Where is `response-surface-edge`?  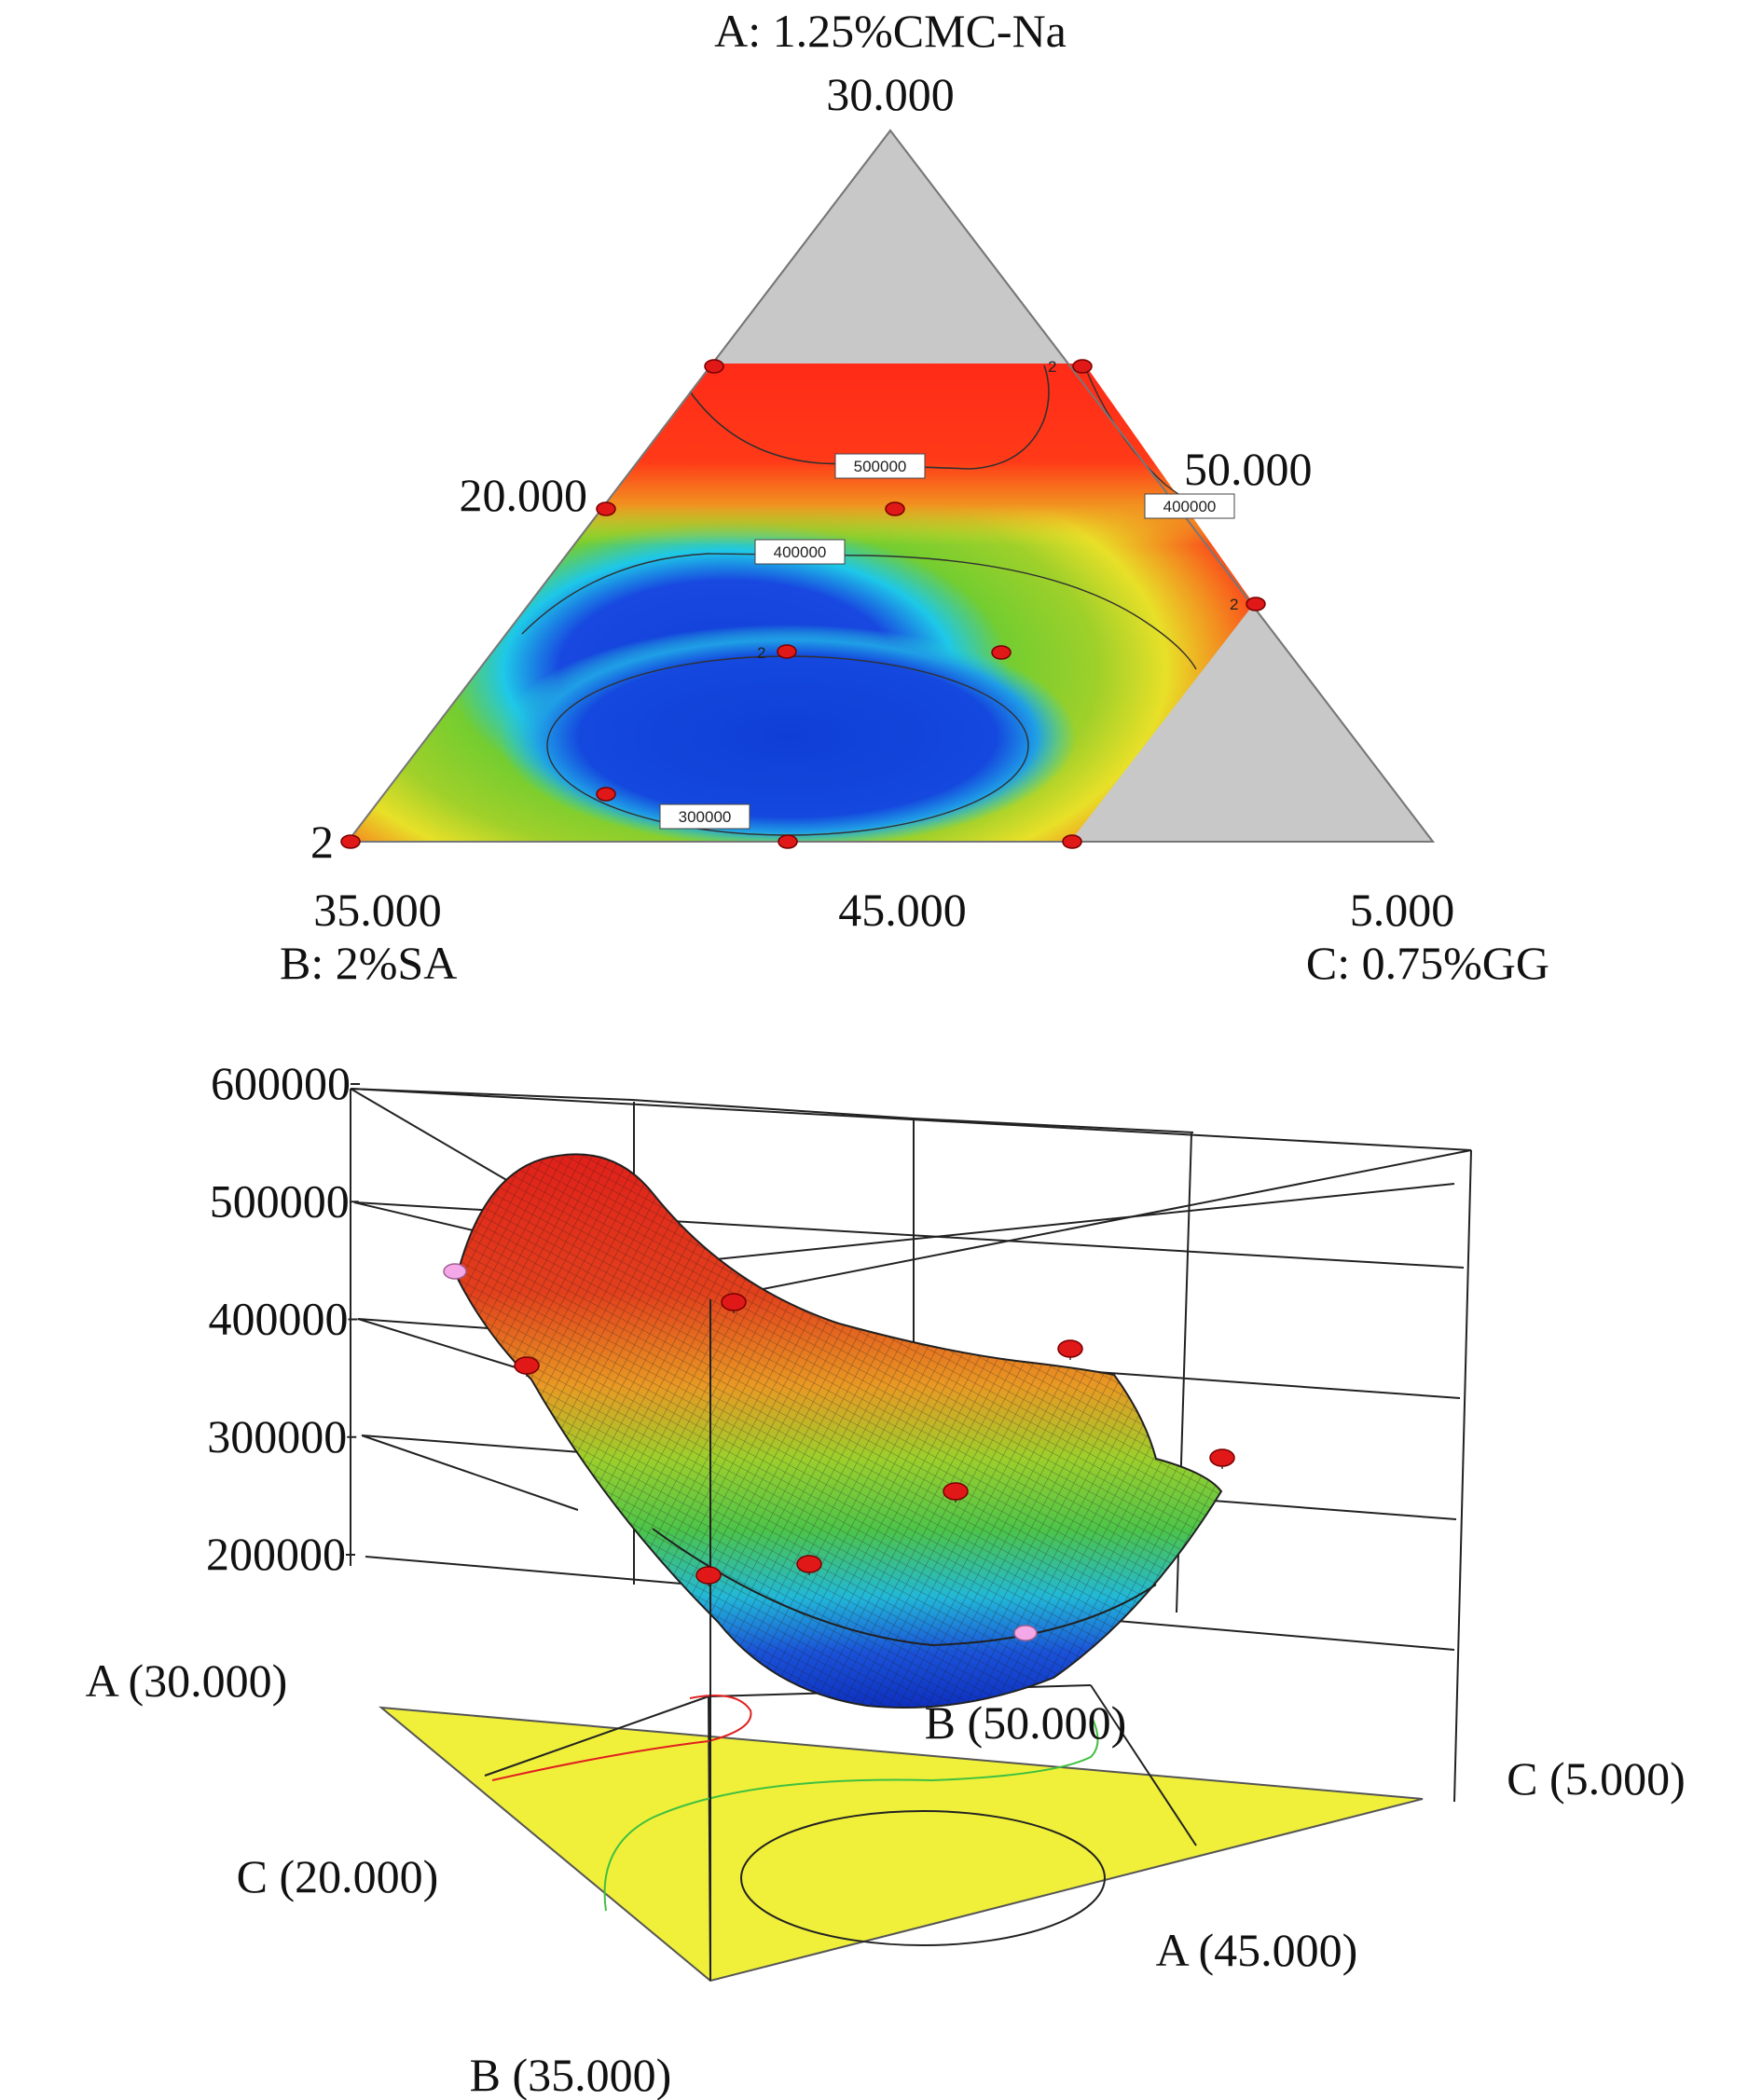
response-surface-edge is located at coordinates (839, 1431).